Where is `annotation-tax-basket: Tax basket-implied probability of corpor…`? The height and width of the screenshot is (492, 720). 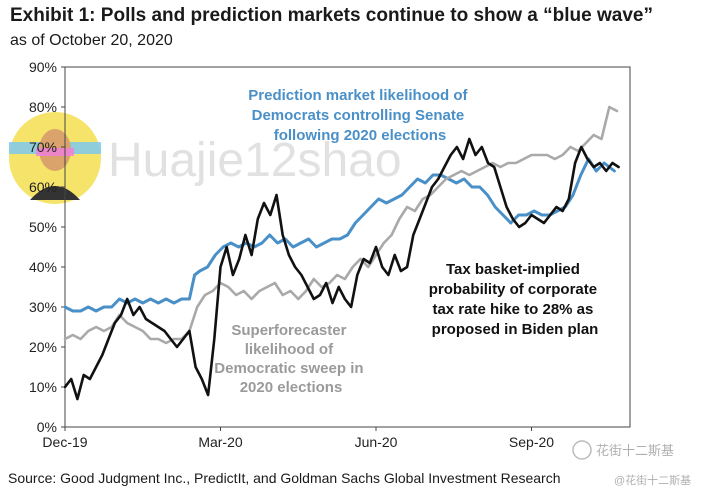 annotation-tax-basket: Tax basket-implied probability of corpor… is located at coordinates (515, 299).